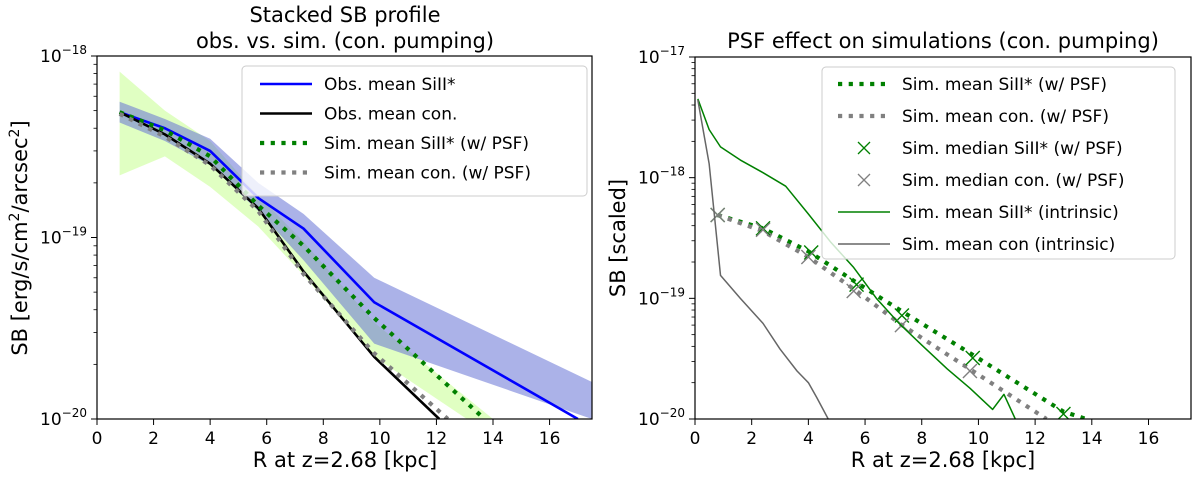 This screenshot has width=1200, height=477. I want to click on left-x-tick-label-6: 6, so click(266, 439).